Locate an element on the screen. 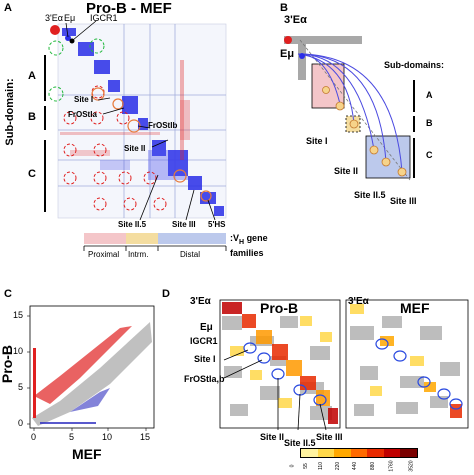 The image size is (474, 475). panel-d-right-title: MEF is located at coordinates (415, 308).